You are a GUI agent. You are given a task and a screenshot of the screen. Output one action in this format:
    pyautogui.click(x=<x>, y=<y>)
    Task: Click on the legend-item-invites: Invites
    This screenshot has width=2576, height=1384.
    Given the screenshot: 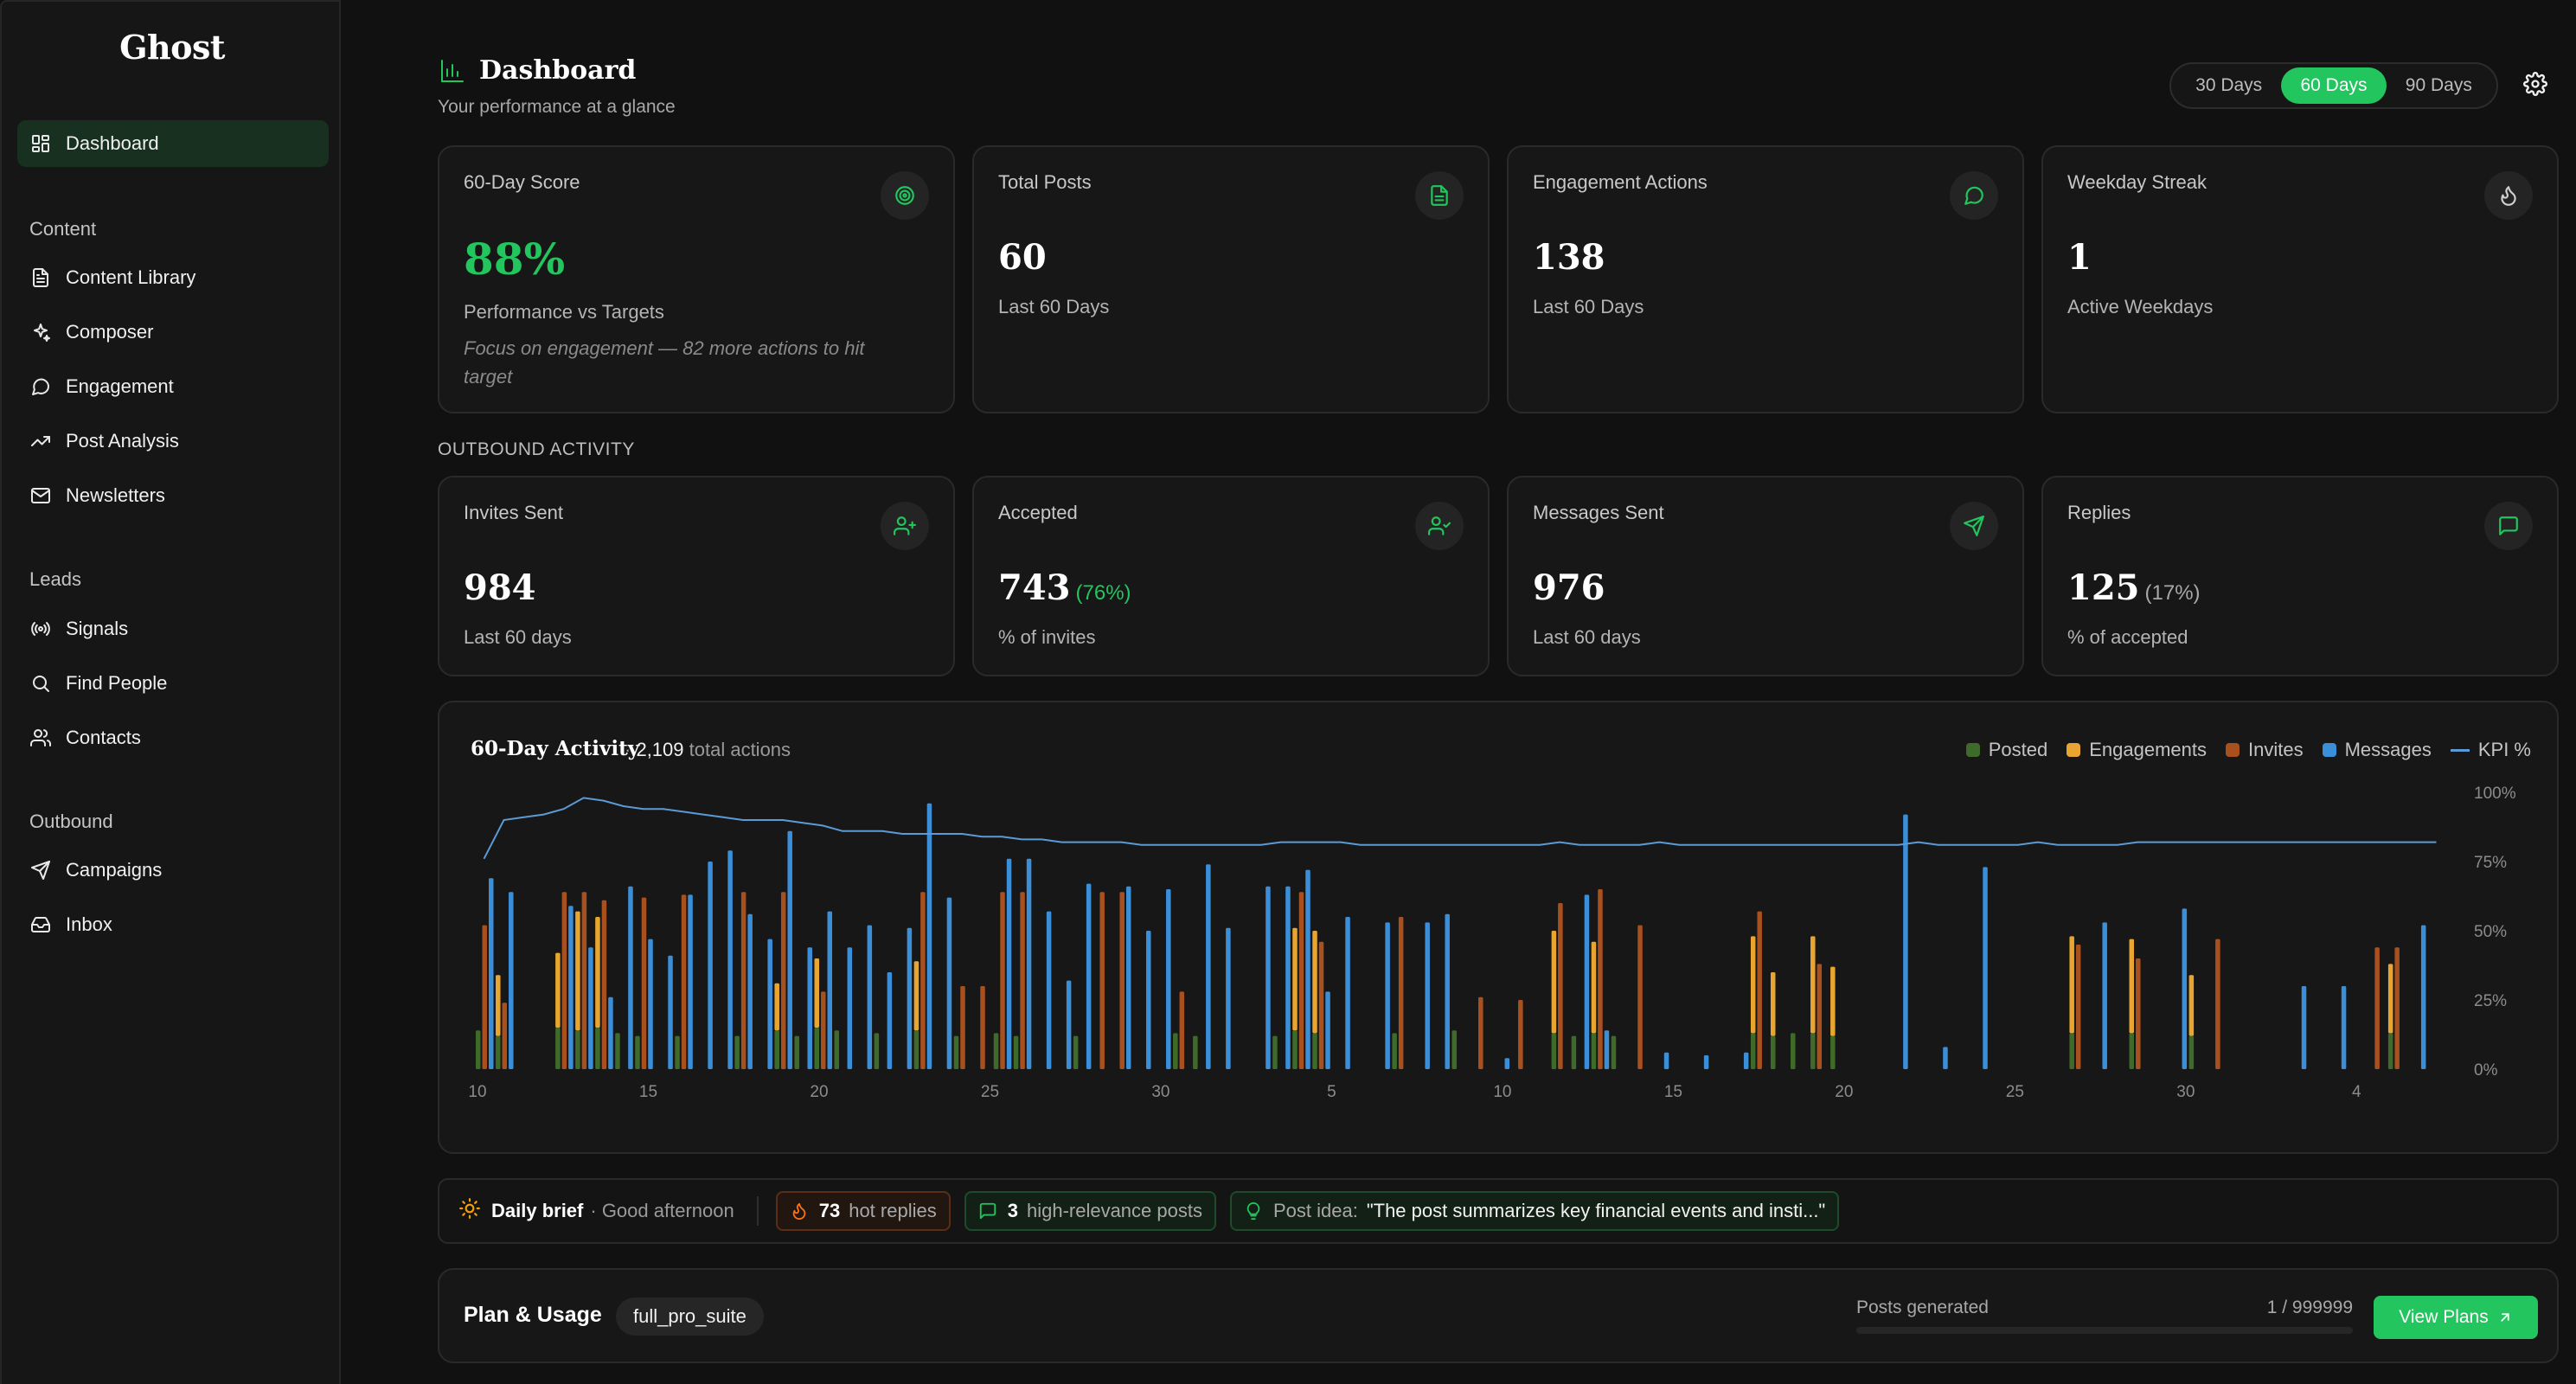 What is the action you would take?
    pyautogui.click(x=2264, y=750)
    